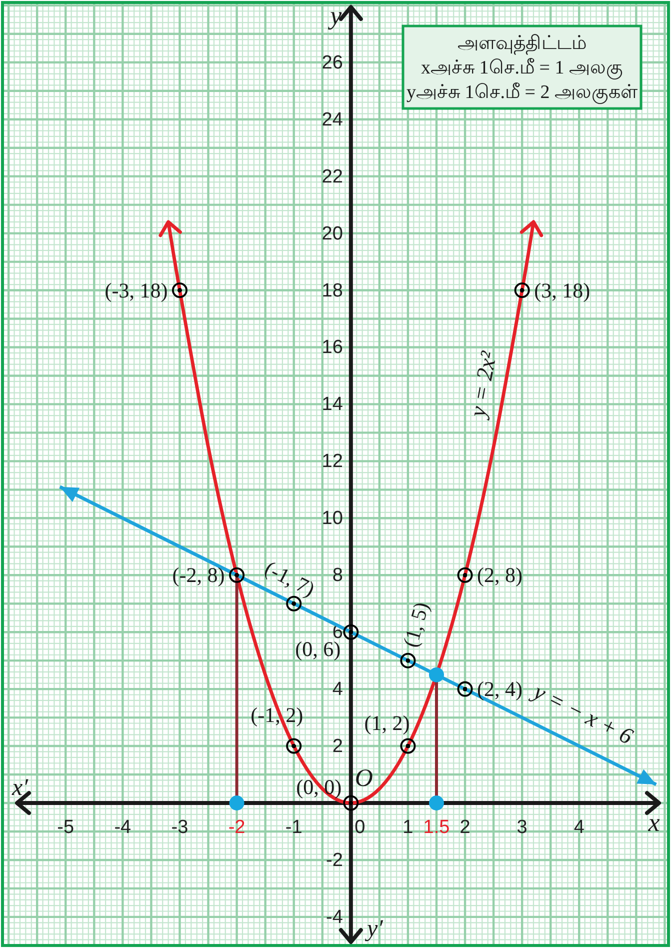 This screenshot has height=948, width=671. What do you see at coordinates (522, 43) in the screenshot?
I see `title: அளவுத்திட்டம்` at bounding box center [522, 43].